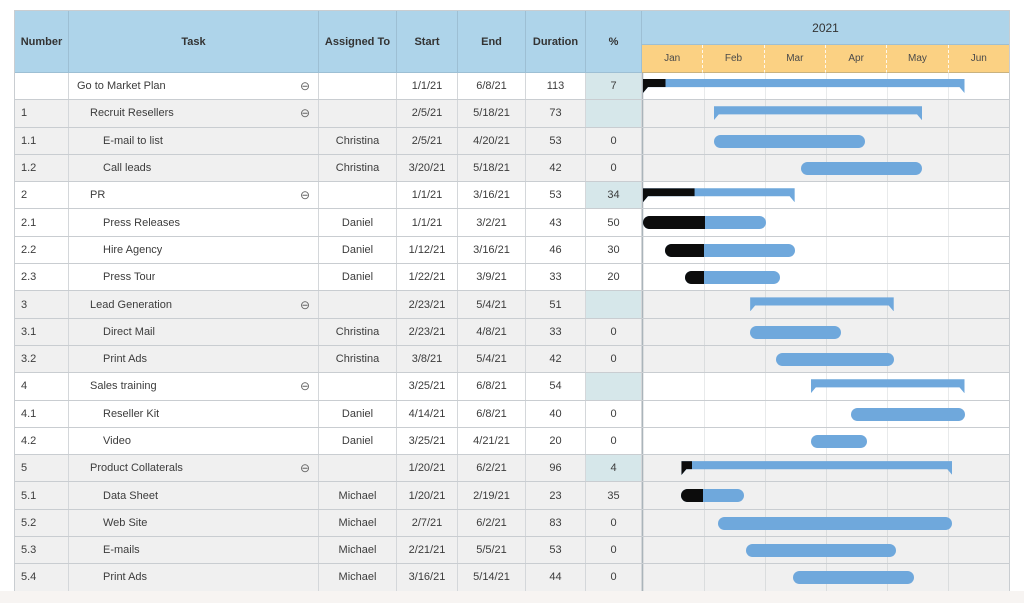  What do you see at coordinates (427, 250) in the screenshot?
I see `start-date-cell: 1/12/21` at bounding box center [427, 250].